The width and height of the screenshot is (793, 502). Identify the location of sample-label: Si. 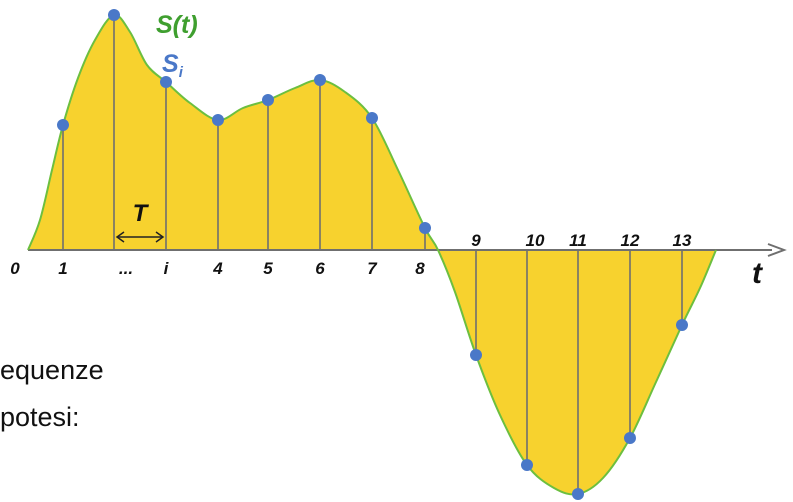
(173, 65).